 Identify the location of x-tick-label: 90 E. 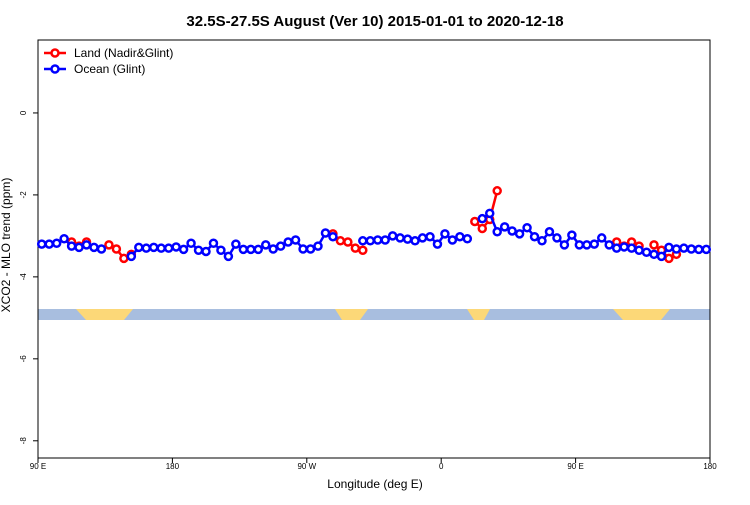
(575, 466).